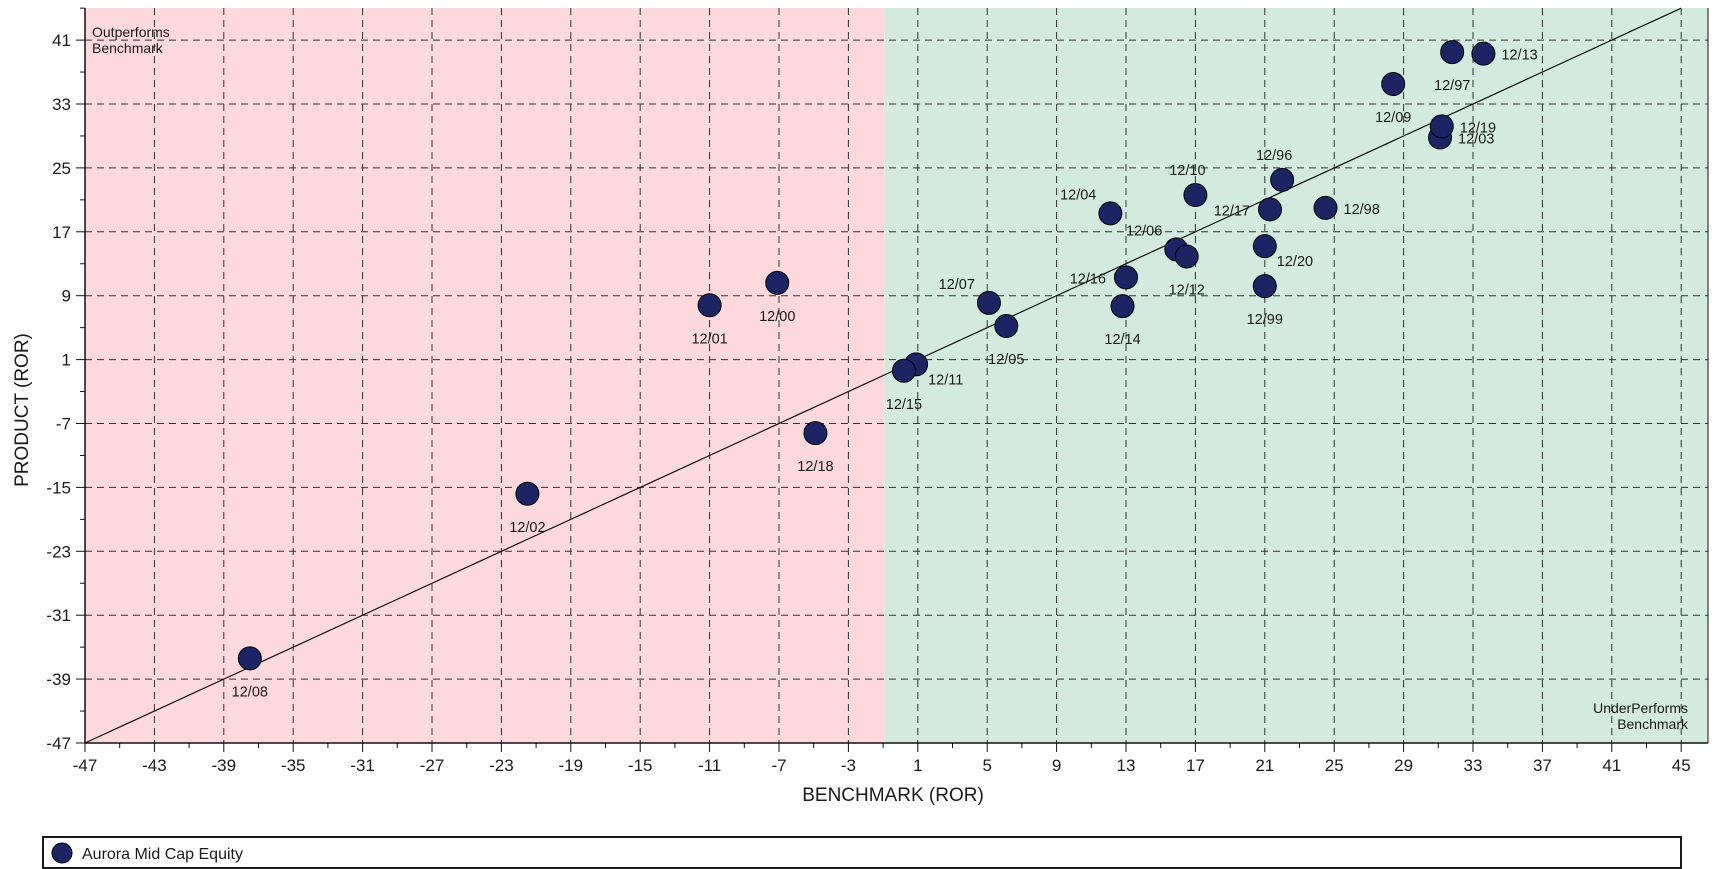 The width and height of the screenshot is (1722, 869). What do you see at coordinates (1056, 765) in the screenshot?
I see `x-tick-label-9: 9` at bounding box center [1056, 765].